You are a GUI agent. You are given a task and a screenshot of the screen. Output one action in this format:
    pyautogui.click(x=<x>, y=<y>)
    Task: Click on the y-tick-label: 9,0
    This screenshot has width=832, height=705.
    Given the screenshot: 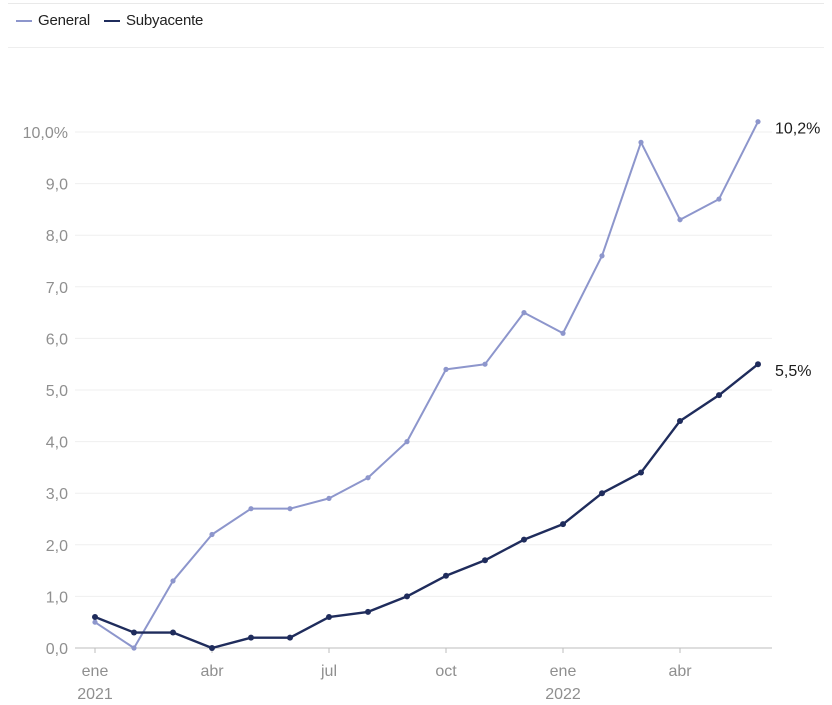 What is the action you would take?
    pyautogui.click(x=57, y=185)
    